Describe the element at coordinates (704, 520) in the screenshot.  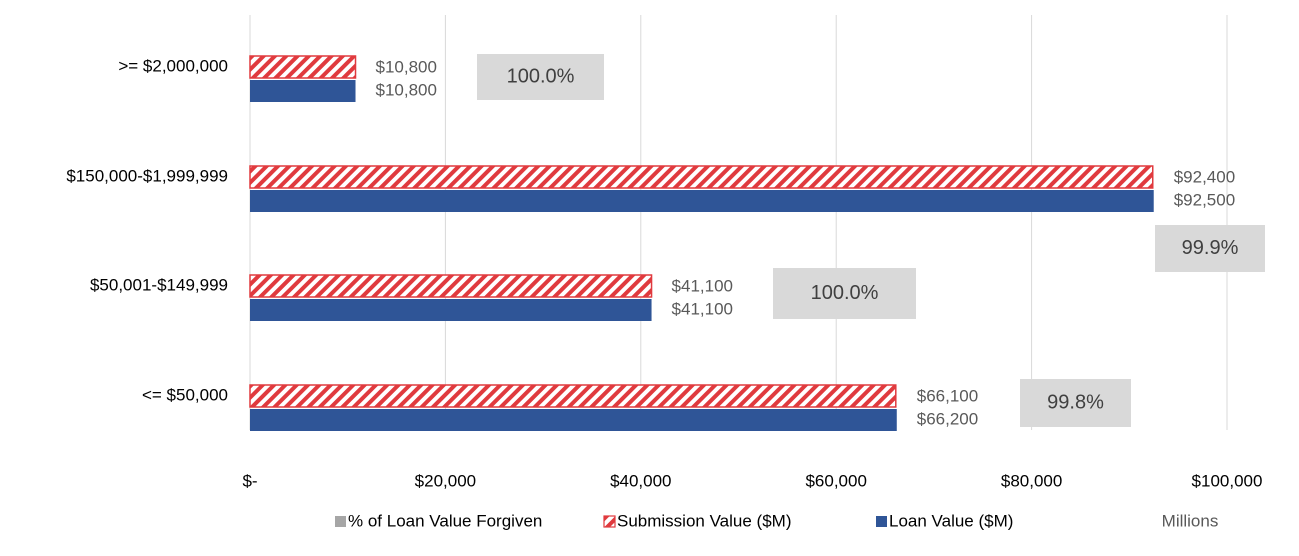
I see `legend-label: Submission Value ($M)` at that location.